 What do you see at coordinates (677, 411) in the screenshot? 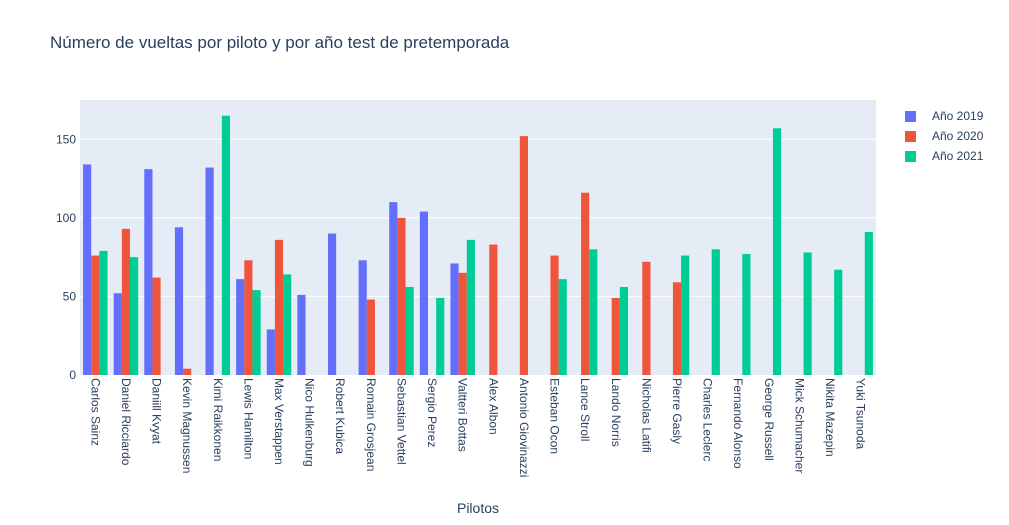
I see `x-tick-label: Pierre Gasly` at bounding box center [677, 411].